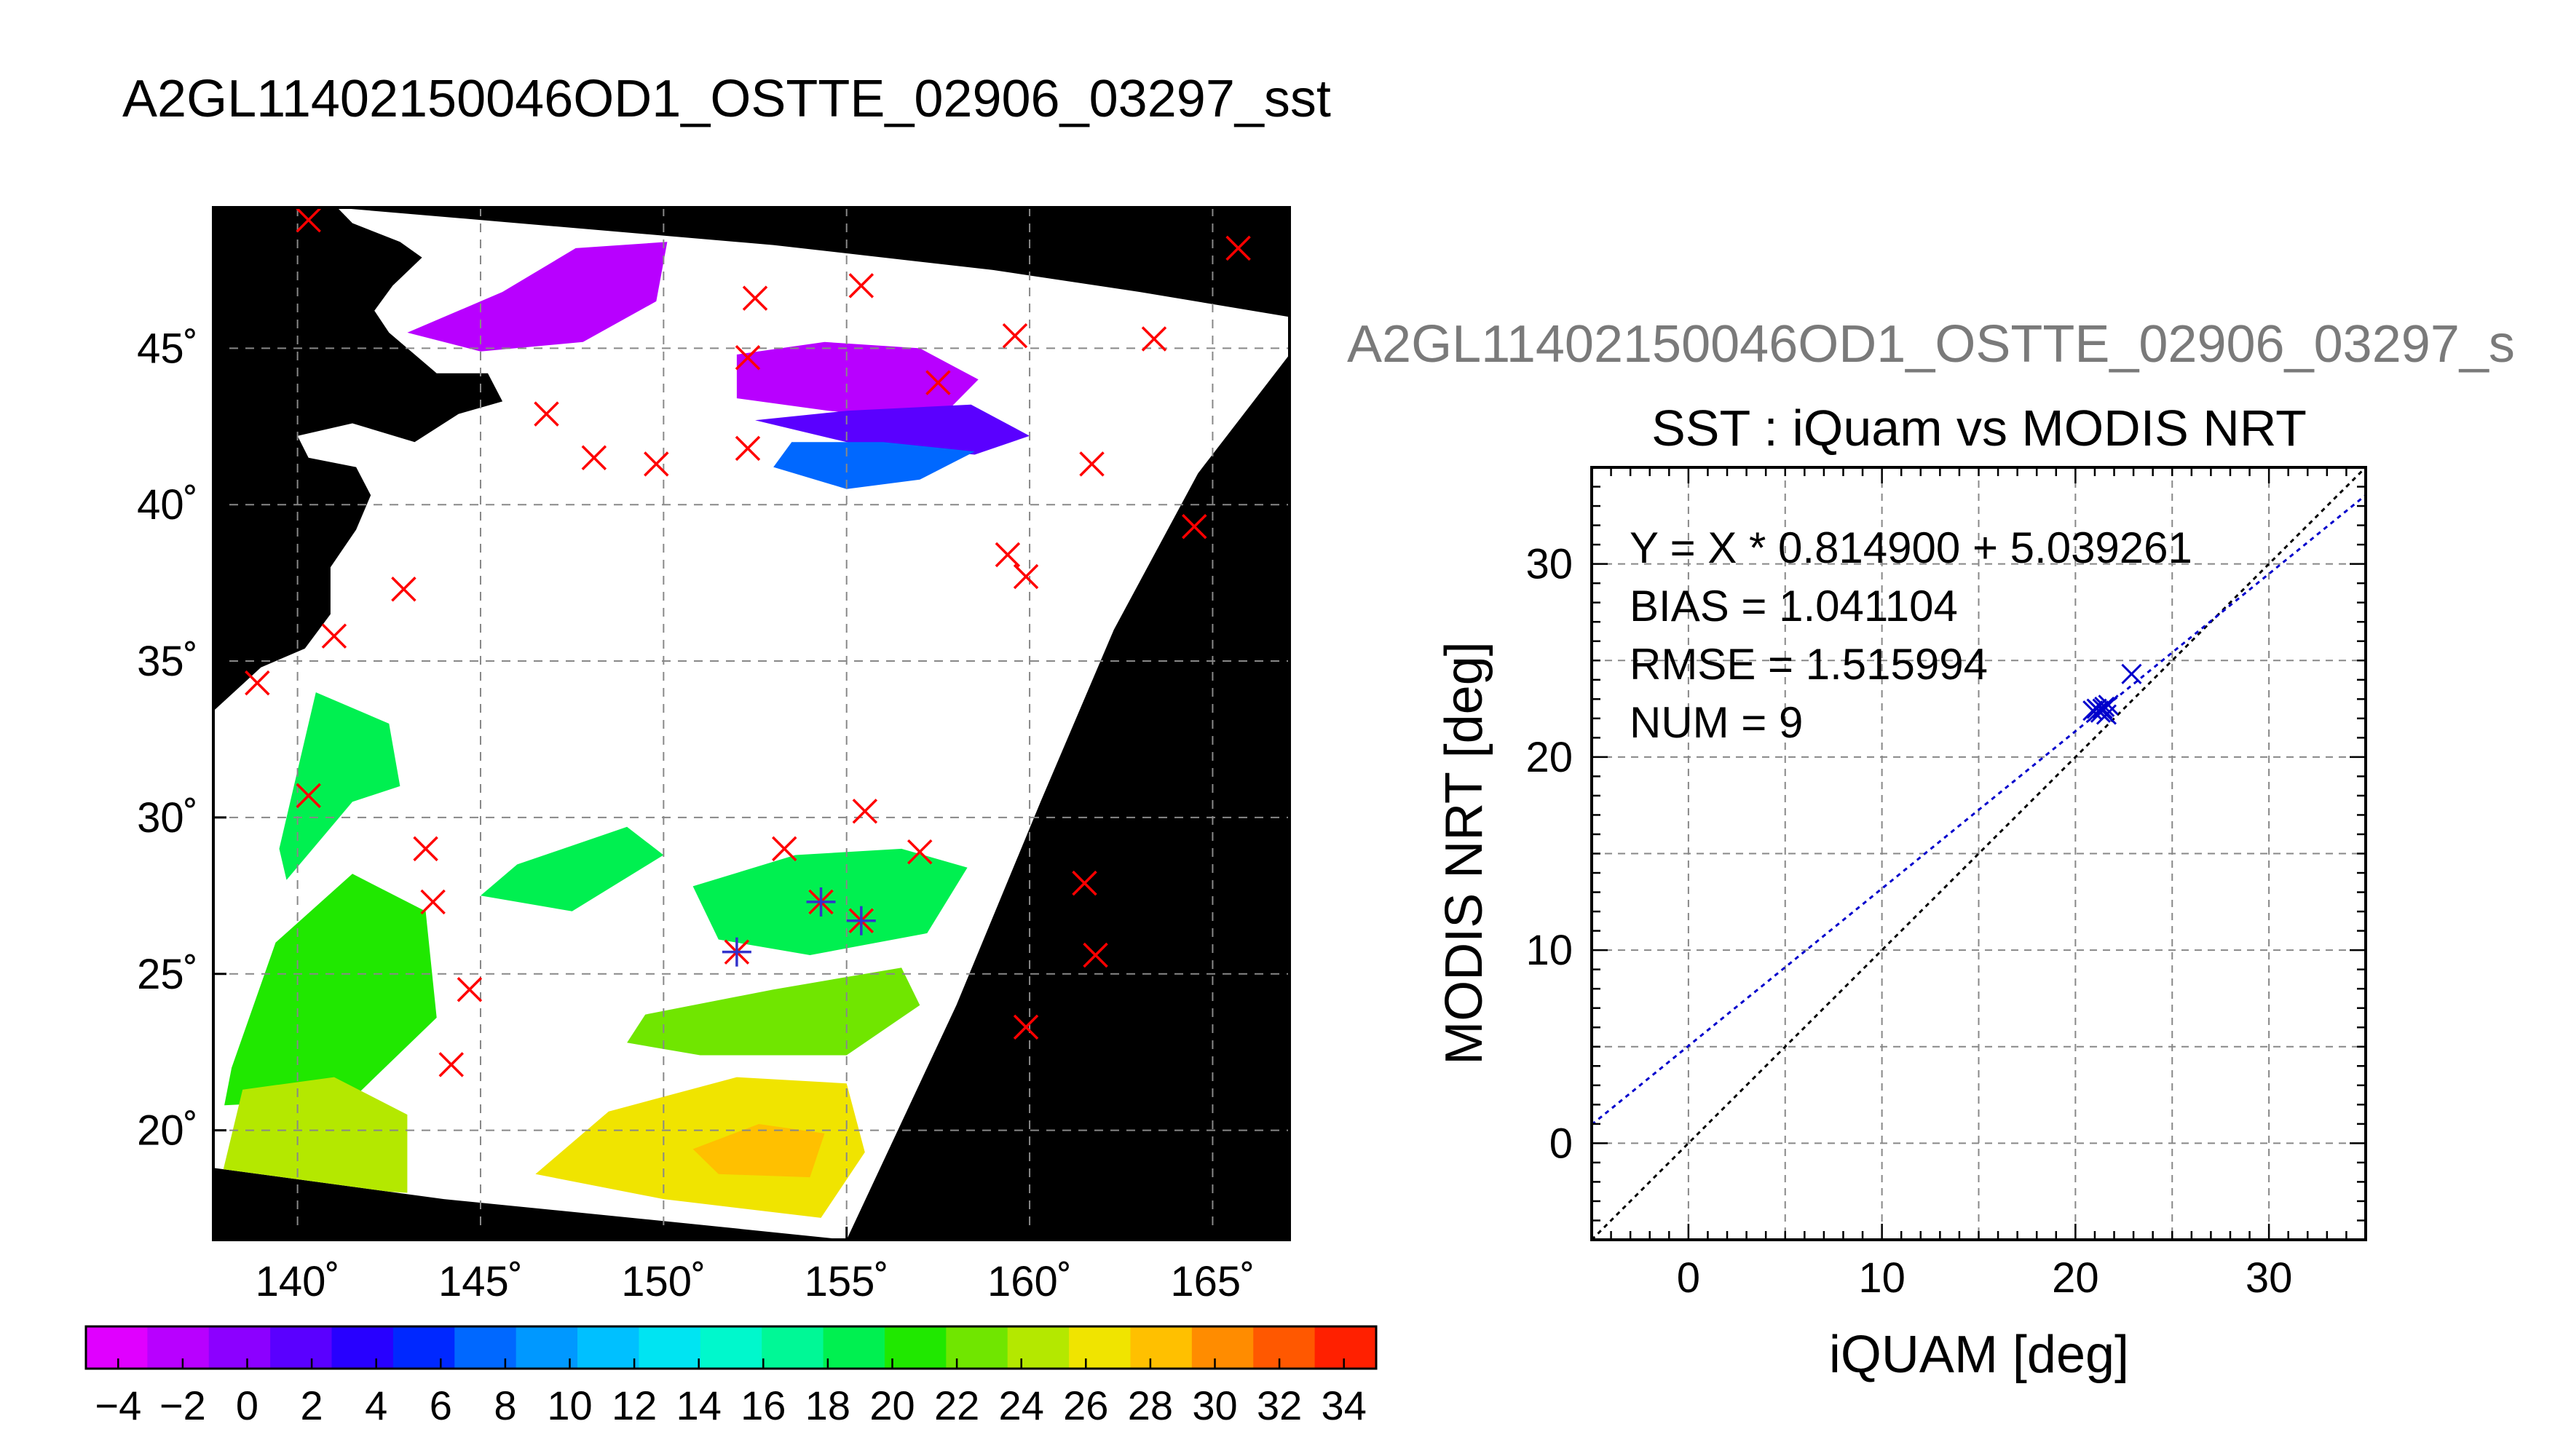  I want to click on map-x-tick-label: 160˚, so click(1029, 1281).